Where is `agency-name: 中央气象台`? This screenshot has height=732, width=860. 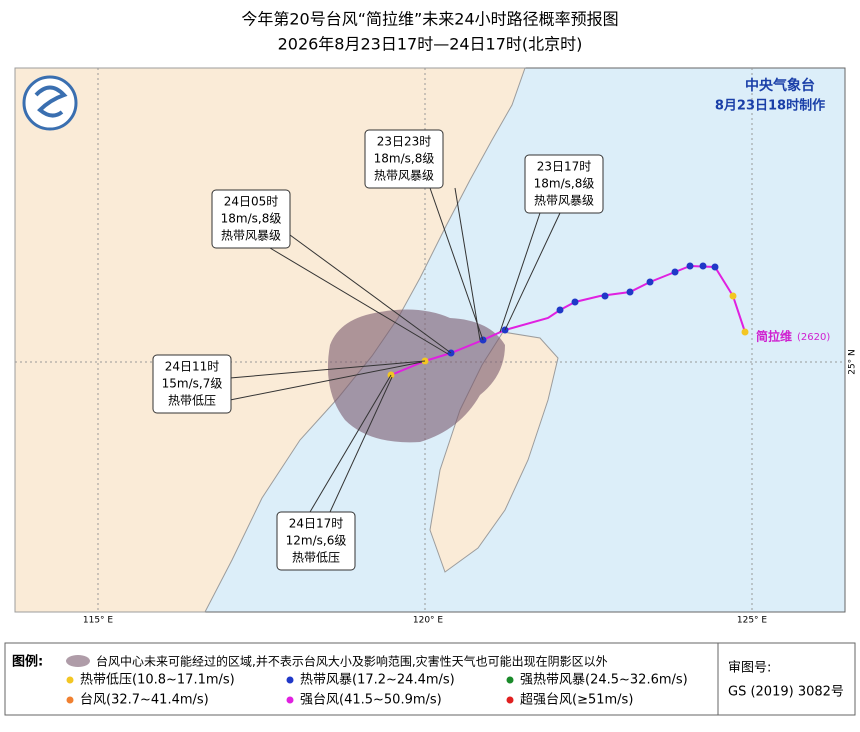 agency-name: 中央气象台 is located at coordinates (780, 85).